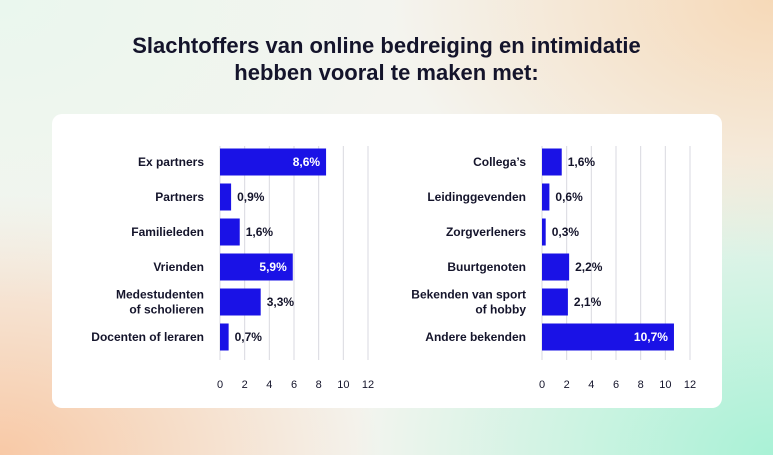 The height and width of the screenshot is (455, 773). I want to click on category-label-line: Buurtgenoten, so click(486, 267).